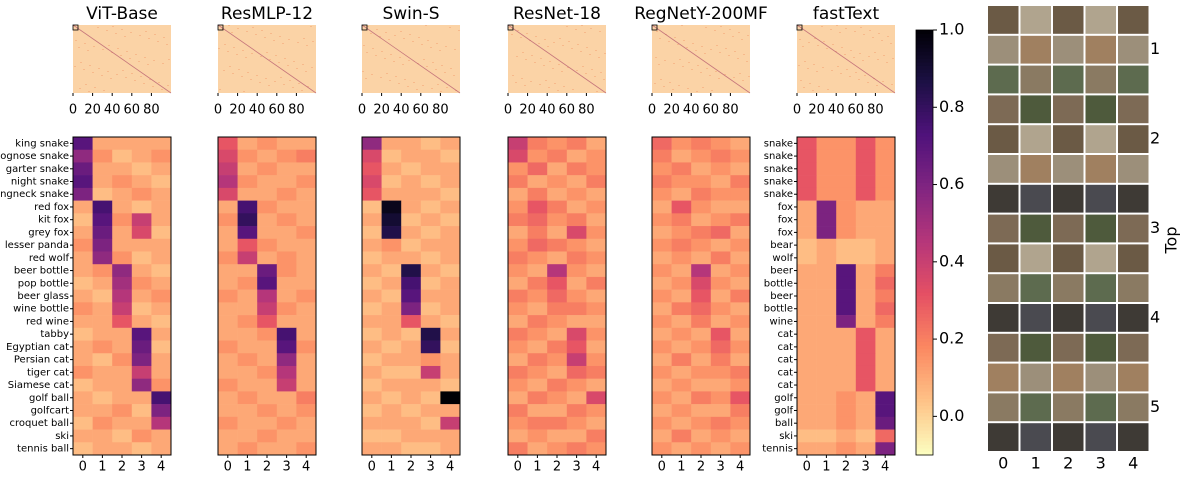 Image resolution: width=1186 pixels, height=479 pixels. Describe the element at coordinates (430, 467) in the screenshot. I see `x-tick-label: 3` at that location.